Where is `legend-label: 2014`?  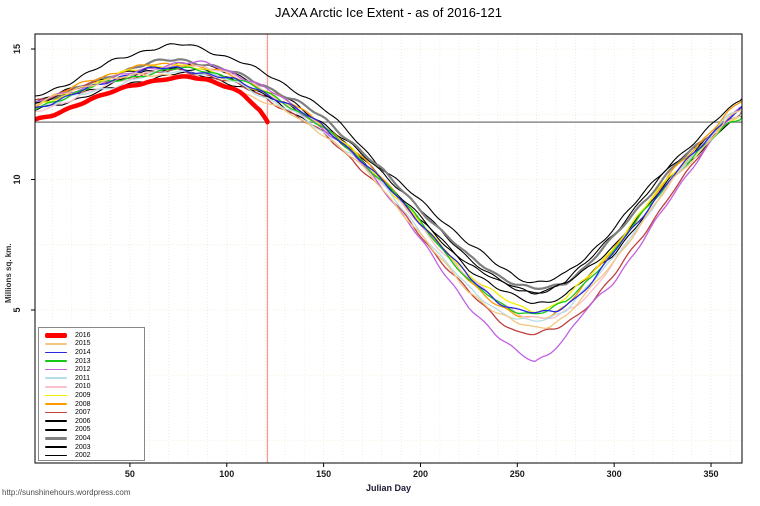 legend-label: 2014 is located at coordinates (83, 352).